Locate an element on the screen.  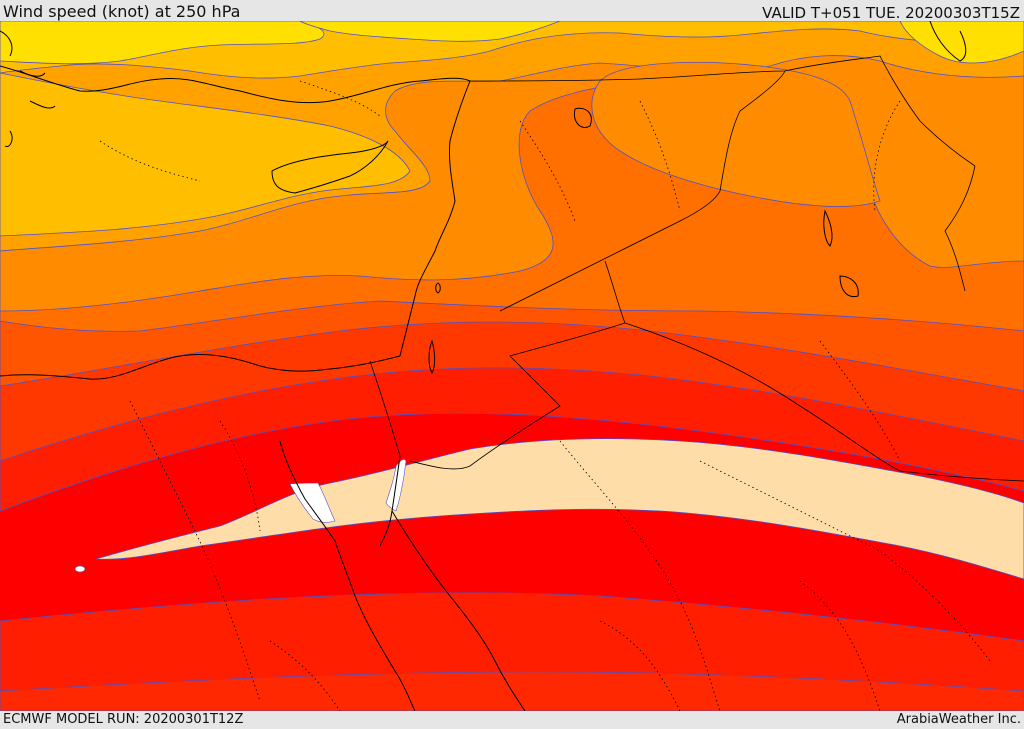
model-run-label: ECMWF MODEL RUN: 20200301T12Z is located at coordinates (123, 719).